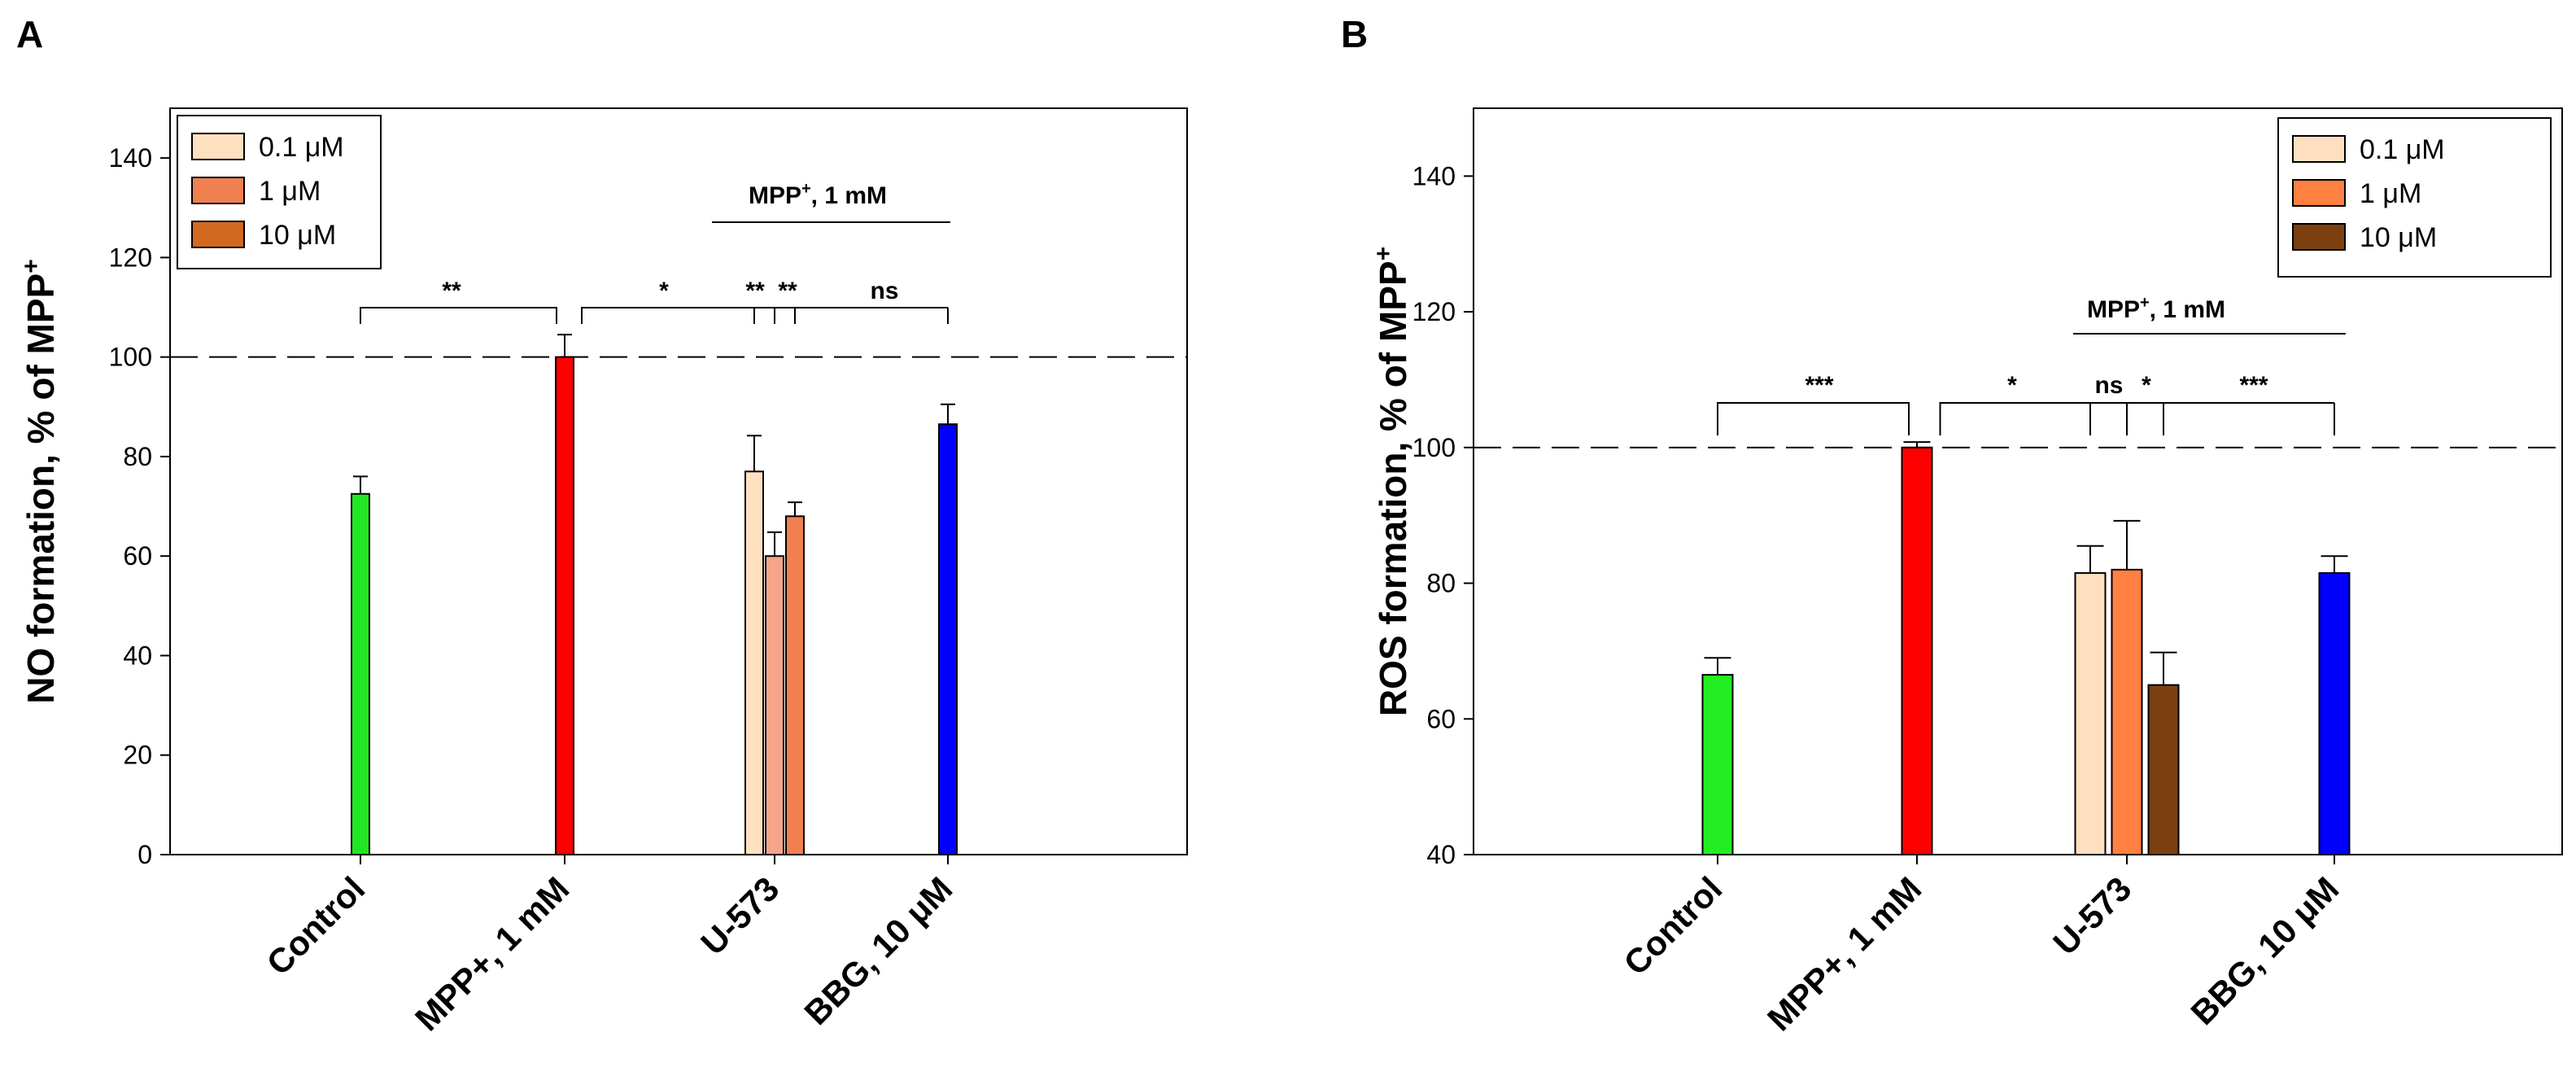 Image resolution: width=2576 pixels, height=1076 pixels. I want to click on y-tick-label: 0, so click(145, 854).